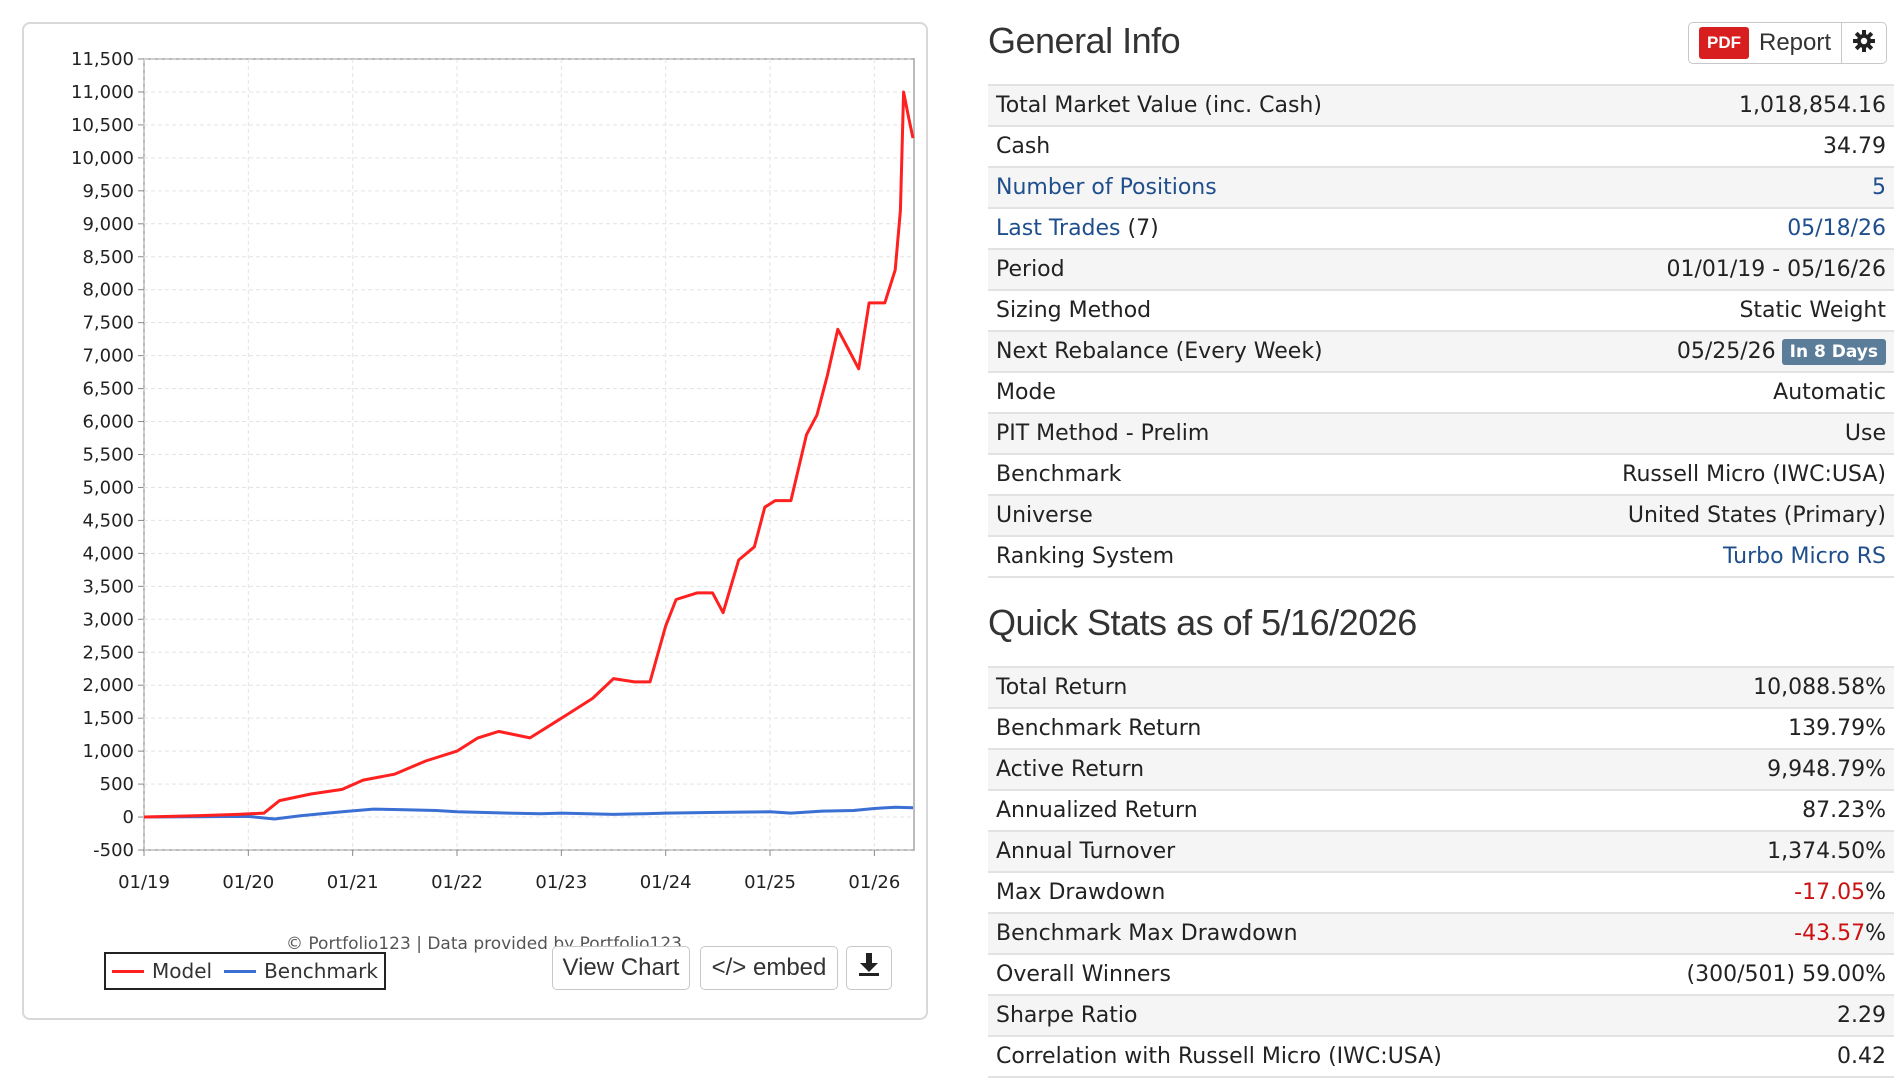 The image size is (1902, 1090). Describe the element at coordinates (1812, 105) in the screenshot. I see `row-value: 1,018,854.16` at that location.